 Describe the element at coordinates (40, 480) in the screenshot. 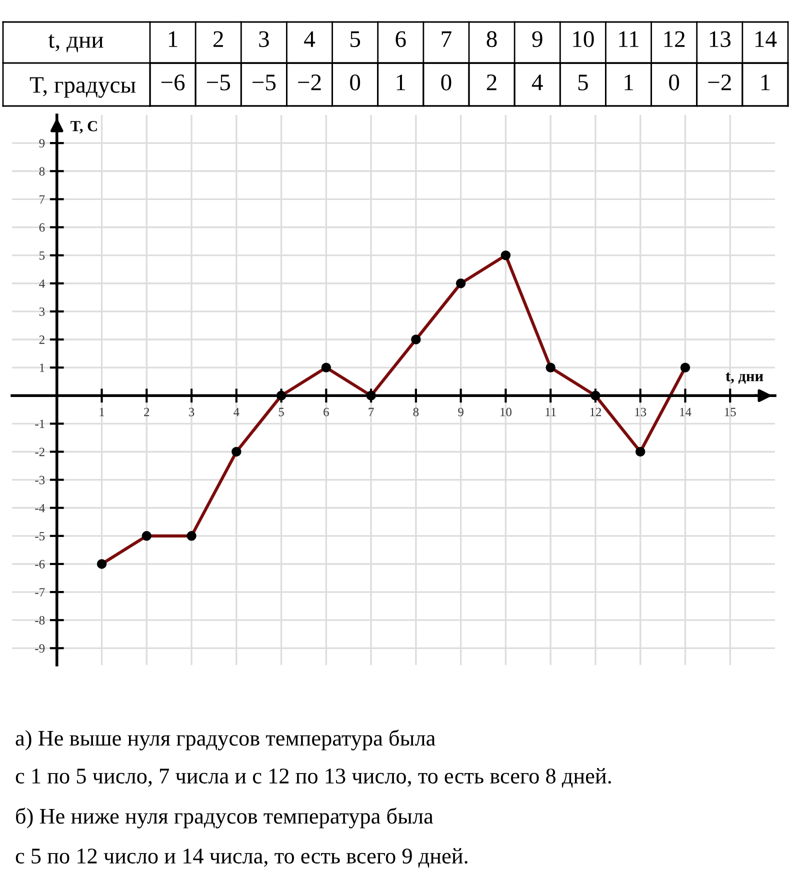

I see `y-tick-label: -3` at that location.